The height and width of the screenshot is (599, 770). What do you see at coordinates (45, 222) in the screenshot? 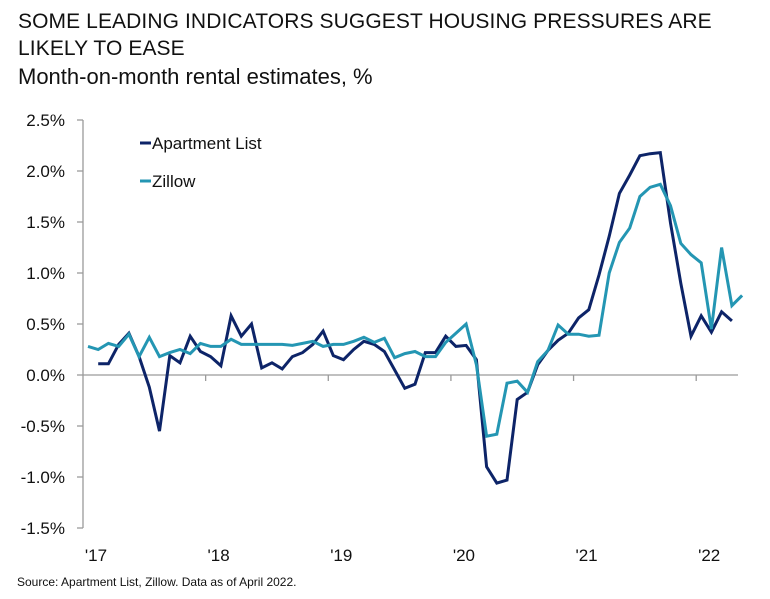
I see `y-tick-label: 1.5%` at bounding box center [45, 222].